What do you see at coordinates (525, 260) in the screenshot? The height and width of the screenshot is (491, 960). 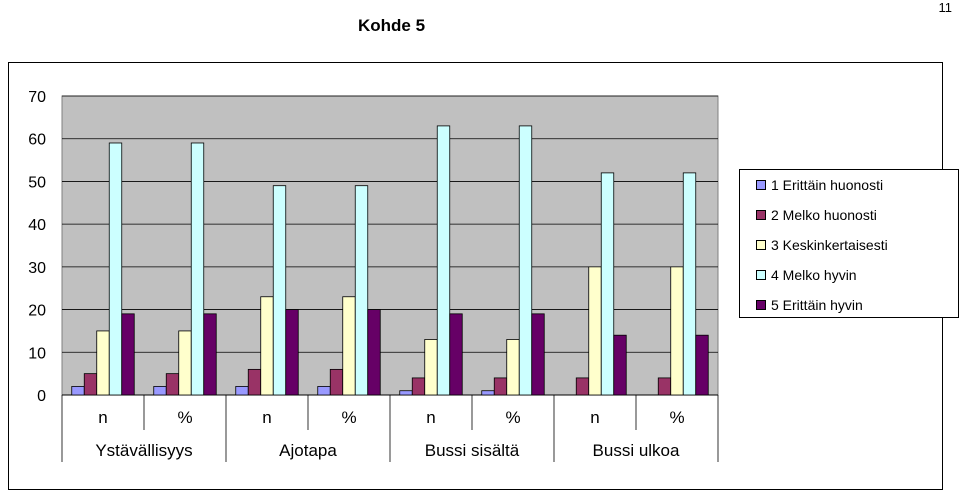 I see `bar-s4-c6` at bounding box center [525, 260].